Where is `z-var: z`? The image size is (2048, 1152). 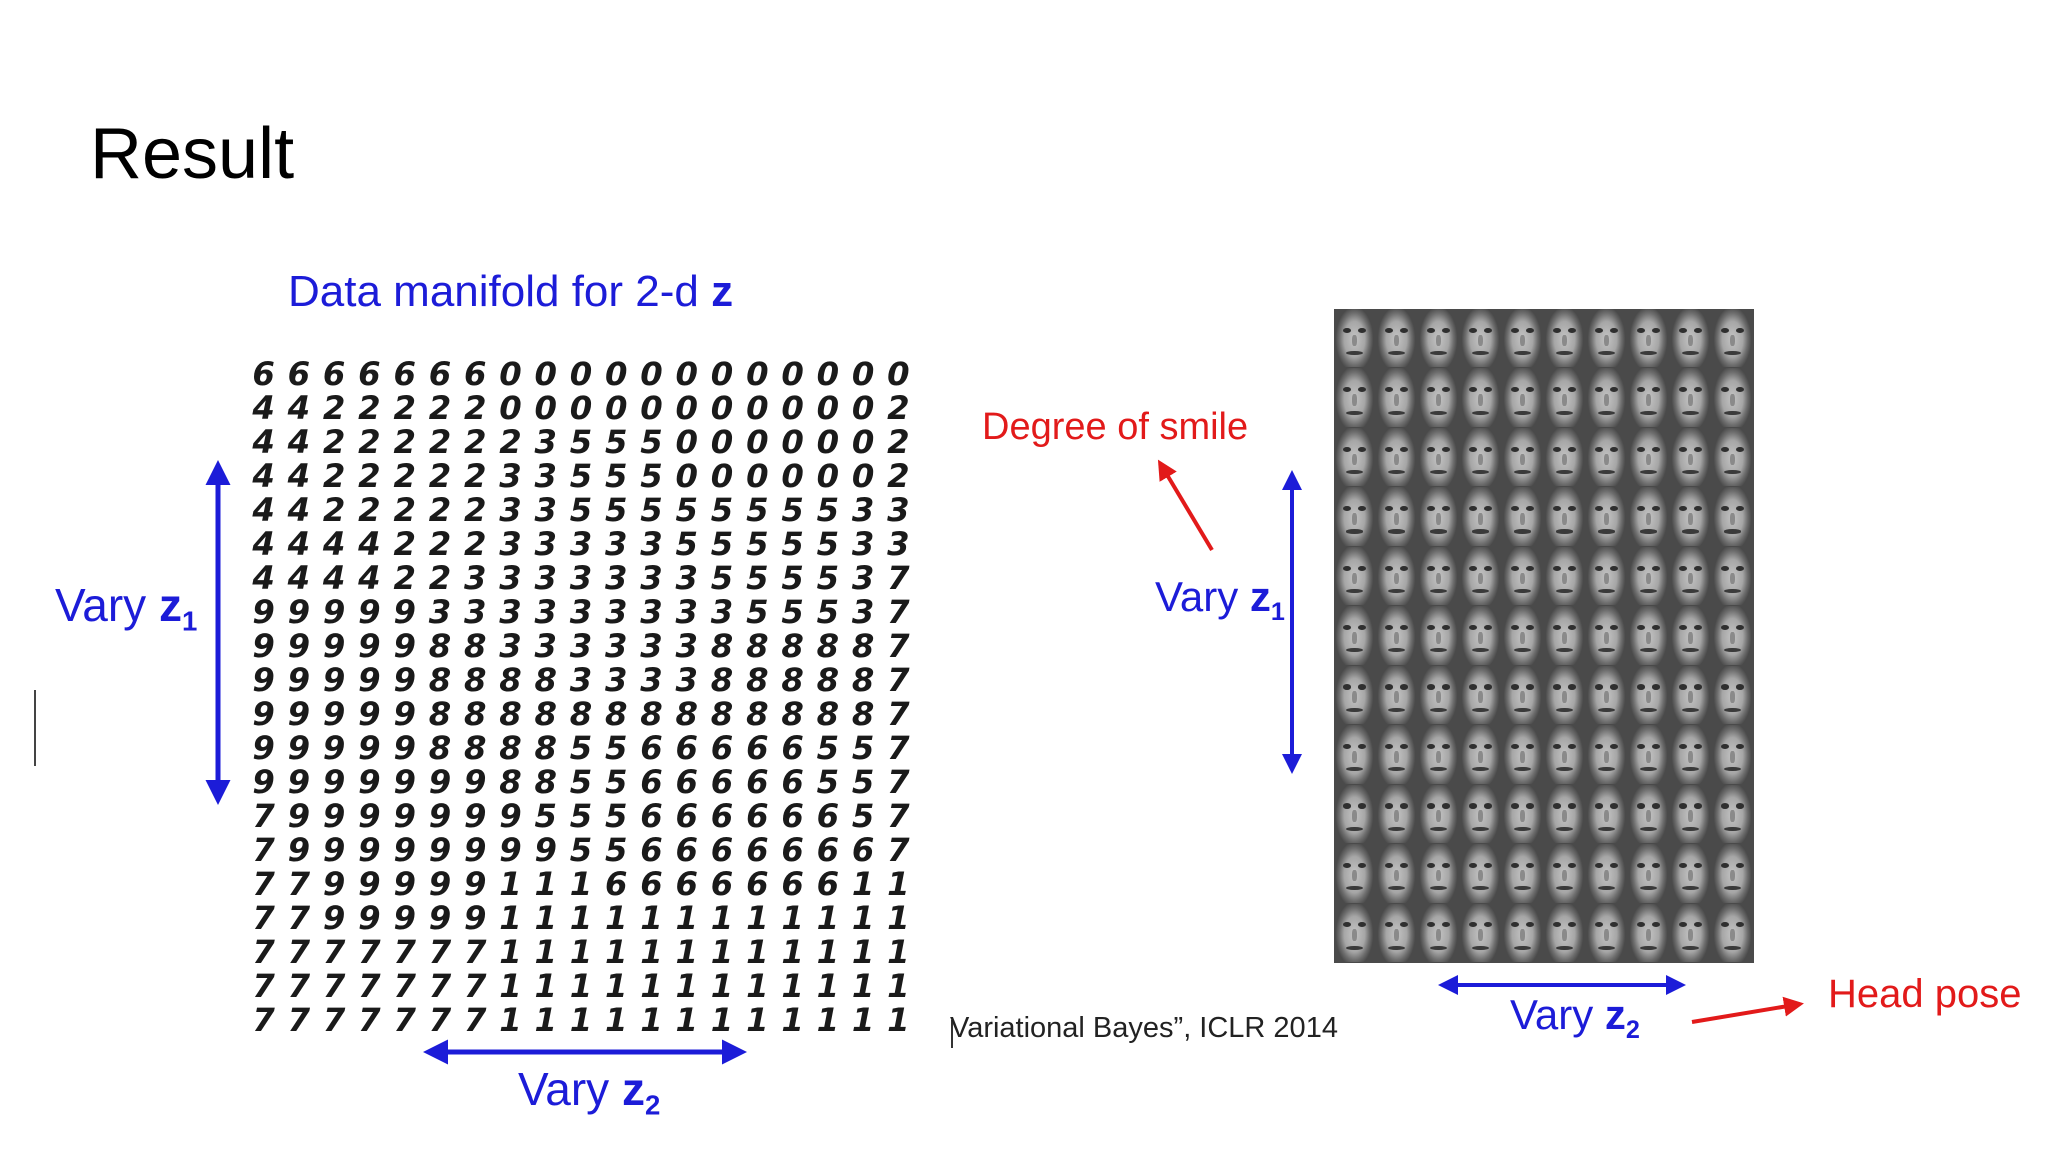 z-var: z is located at coordinates (633, 1089).